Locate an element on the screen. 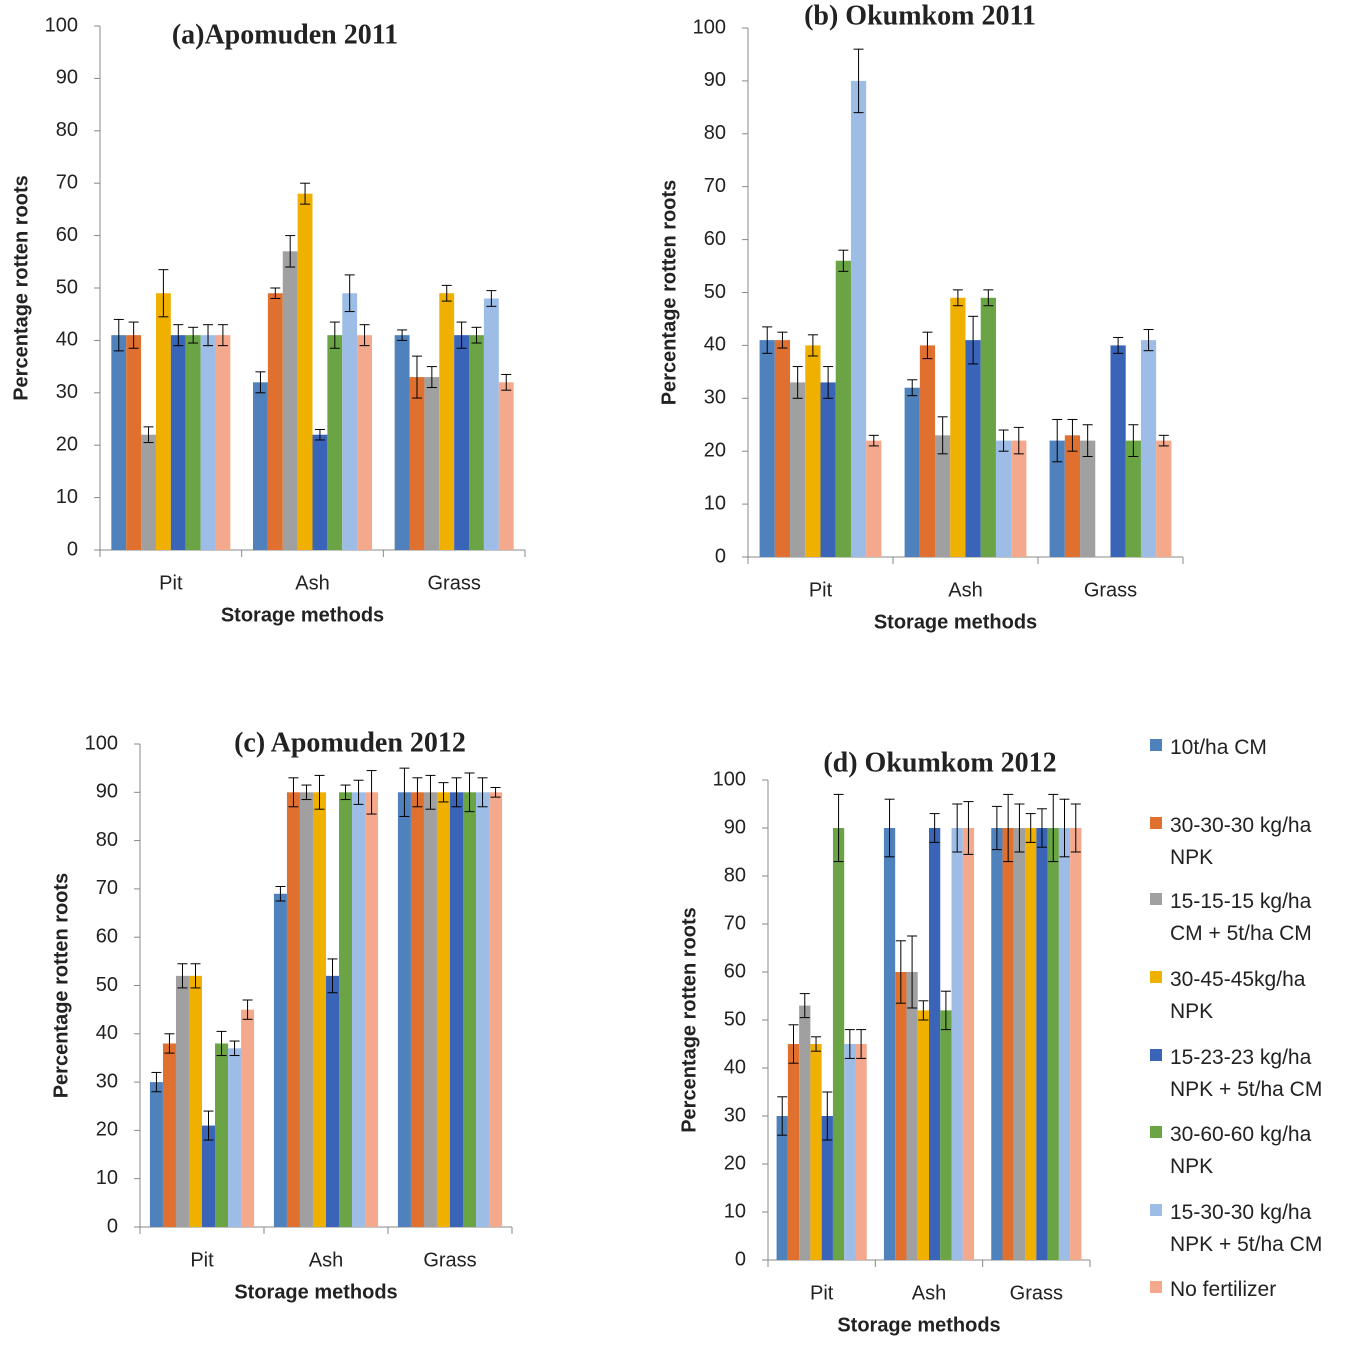 The image size is (1348, 1350). chart-title: (c) Apomuden 2012 is located at coordinates (350, 742).